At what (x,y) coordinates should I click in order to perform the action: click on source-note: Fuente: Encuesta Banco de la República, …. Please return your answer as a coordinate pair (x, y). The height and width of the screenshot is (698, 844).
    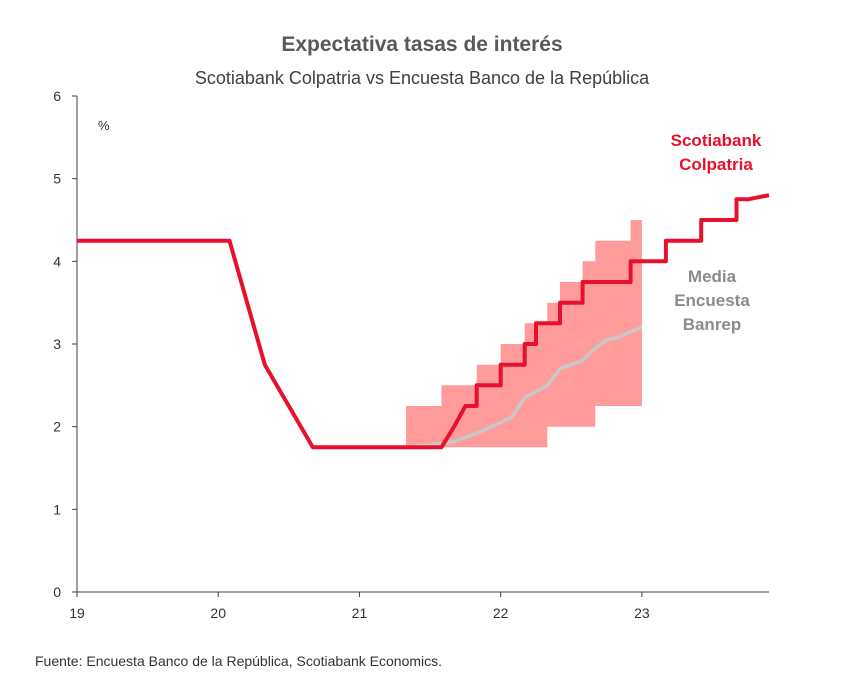
    Looking at the image, I should click on (239, 661).